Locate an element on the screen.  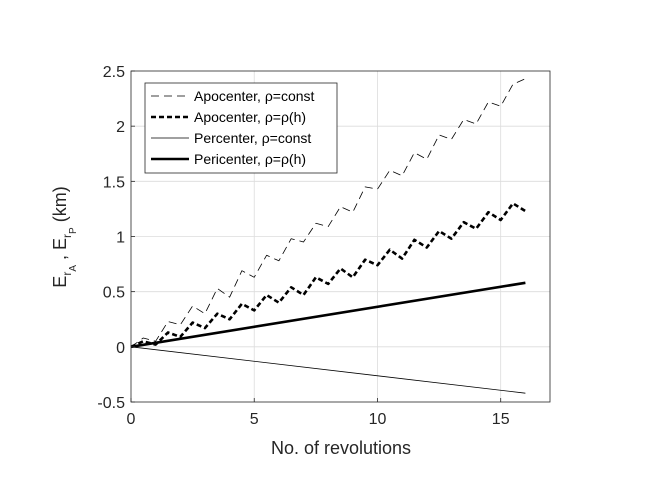
y-tick-label-3: 1 is located at coordinates (120, 238).